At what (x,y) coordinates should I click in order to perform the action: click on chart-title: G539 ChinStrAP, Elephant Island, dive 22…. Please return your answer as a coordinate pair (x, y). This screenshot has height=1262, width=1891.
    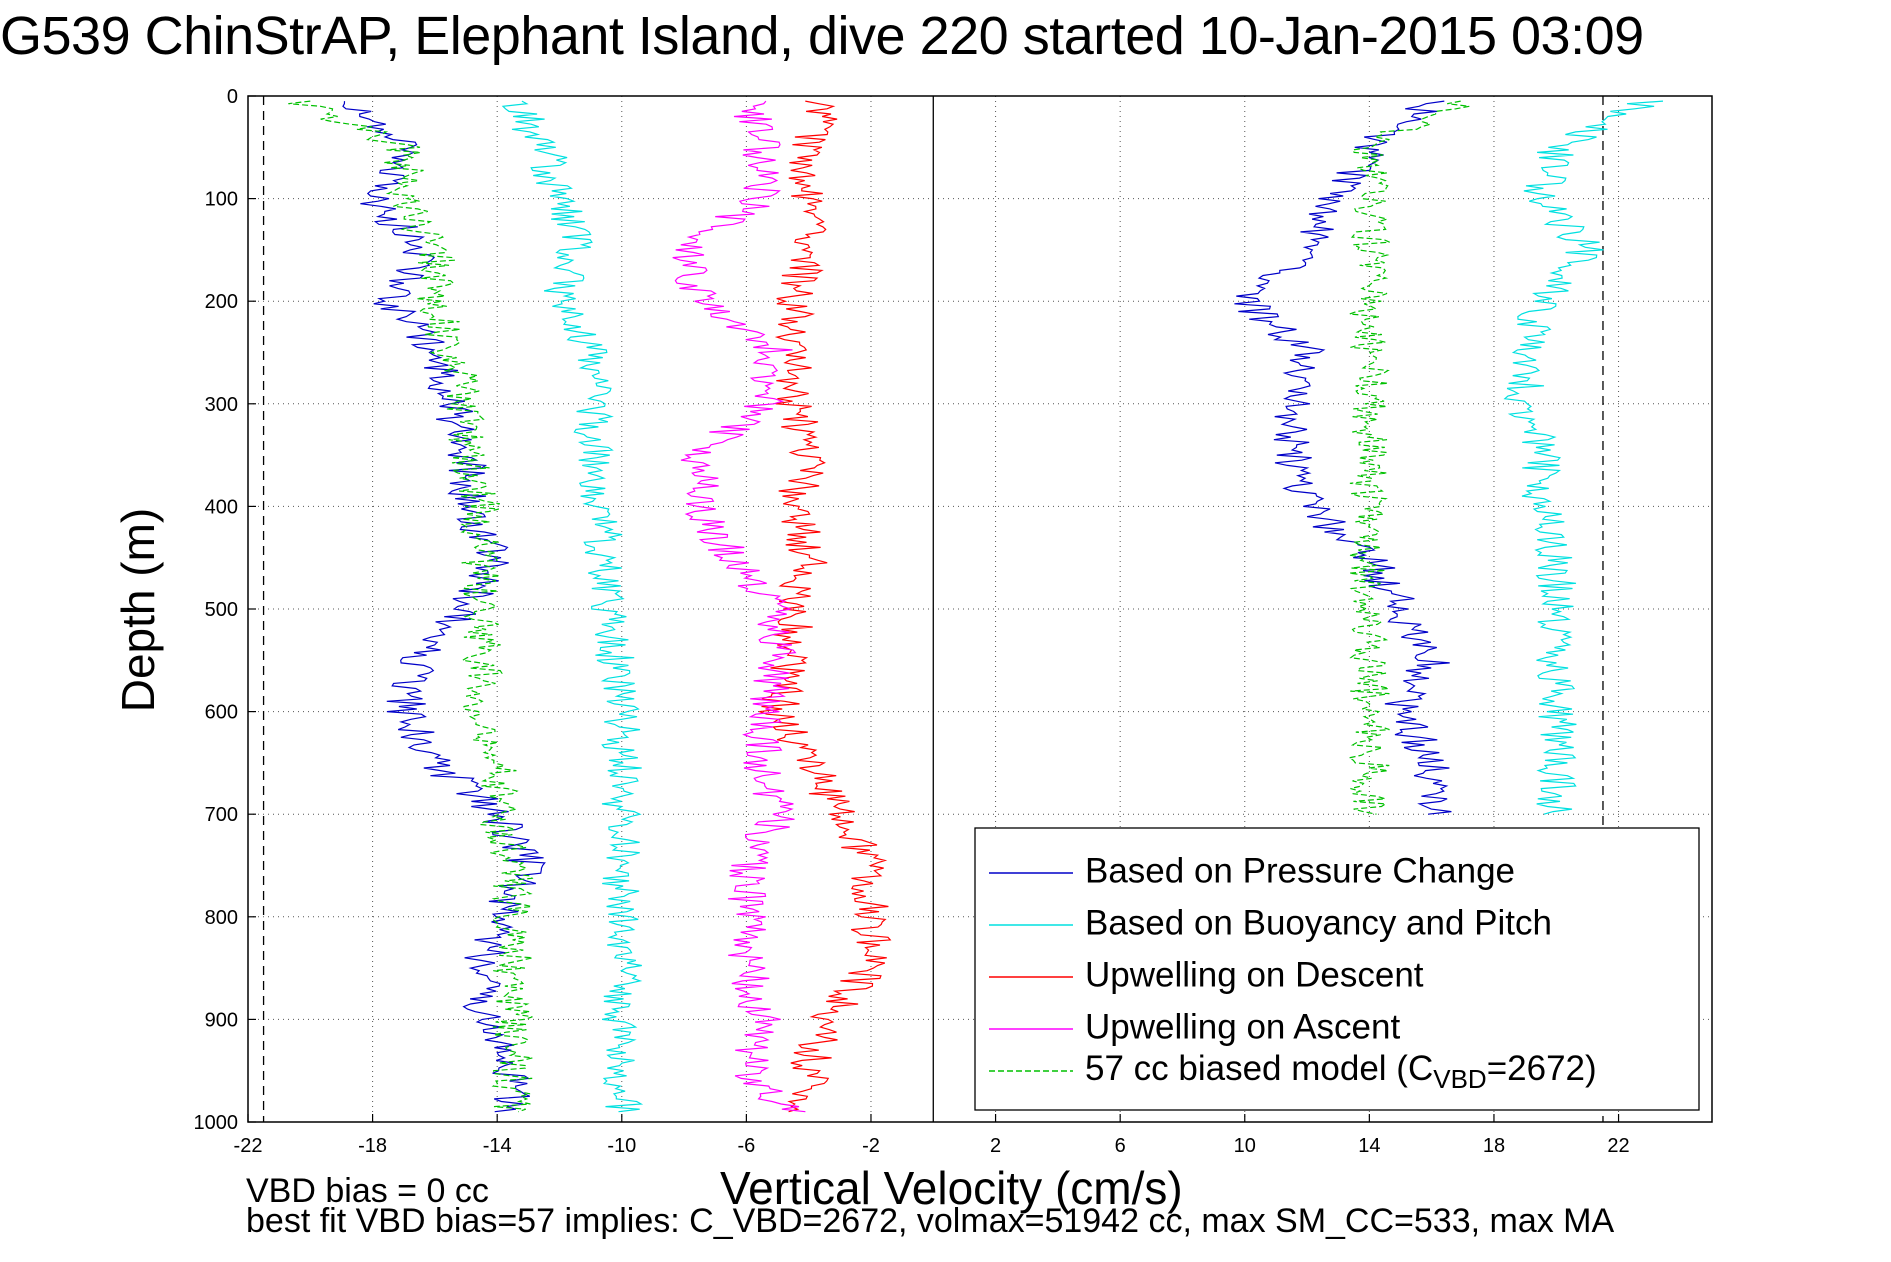
    Looking at the image, I should click on (822, 36).